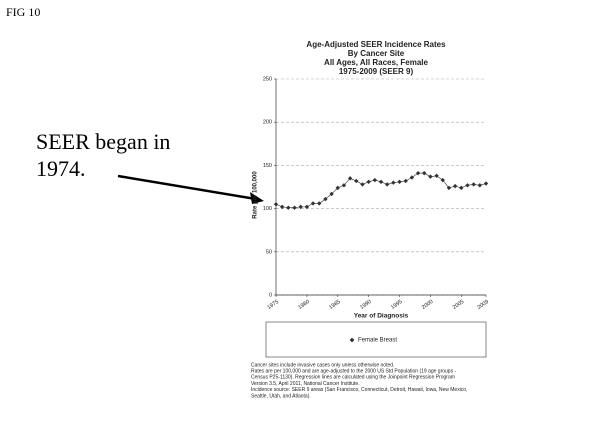 This screenshot has height=427, width=594. I want to click on y-tick-label: 150, so click(267, 166).